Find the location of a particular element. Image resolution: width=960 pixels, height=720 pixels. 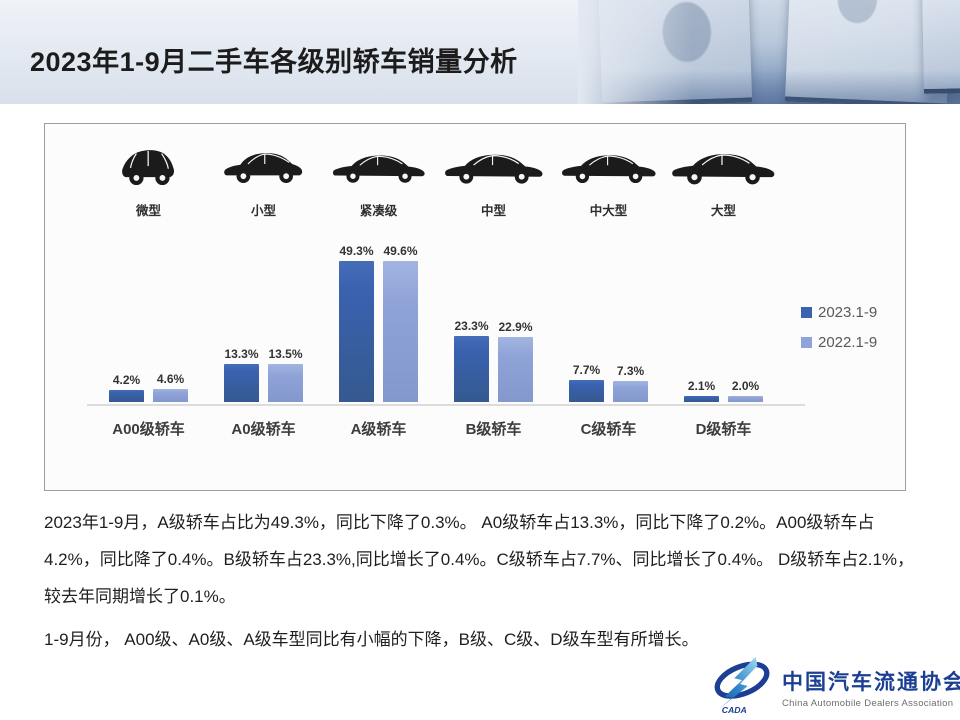

legend-label: 2023.1-9 is located at coordinates (848, 312).